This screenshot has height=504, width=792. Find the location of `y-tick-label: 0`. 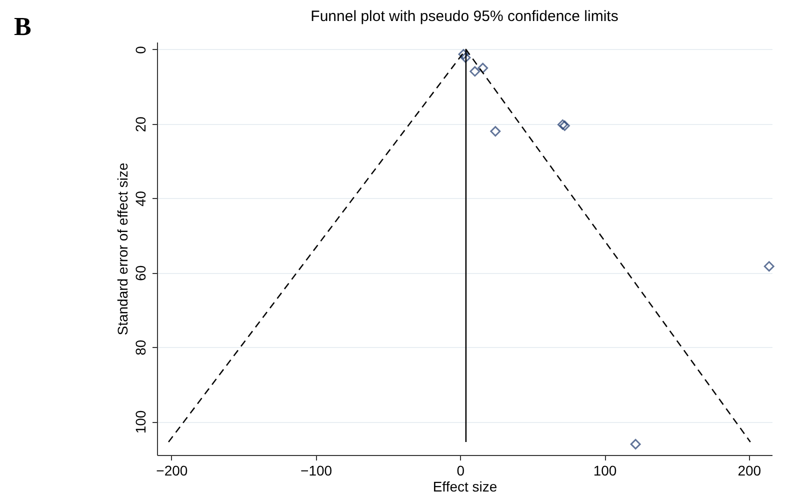

y-tick-label: 0 is located at coordinates (140, 50).